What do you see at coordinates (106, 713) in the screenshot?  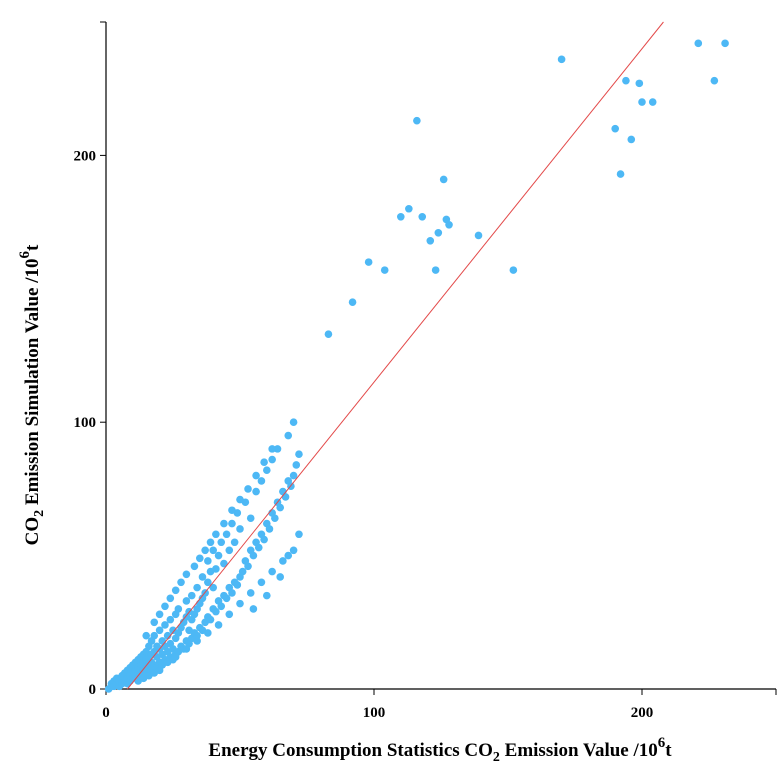 I see `x-tick-label: 0` at bounding box center [106, 713].